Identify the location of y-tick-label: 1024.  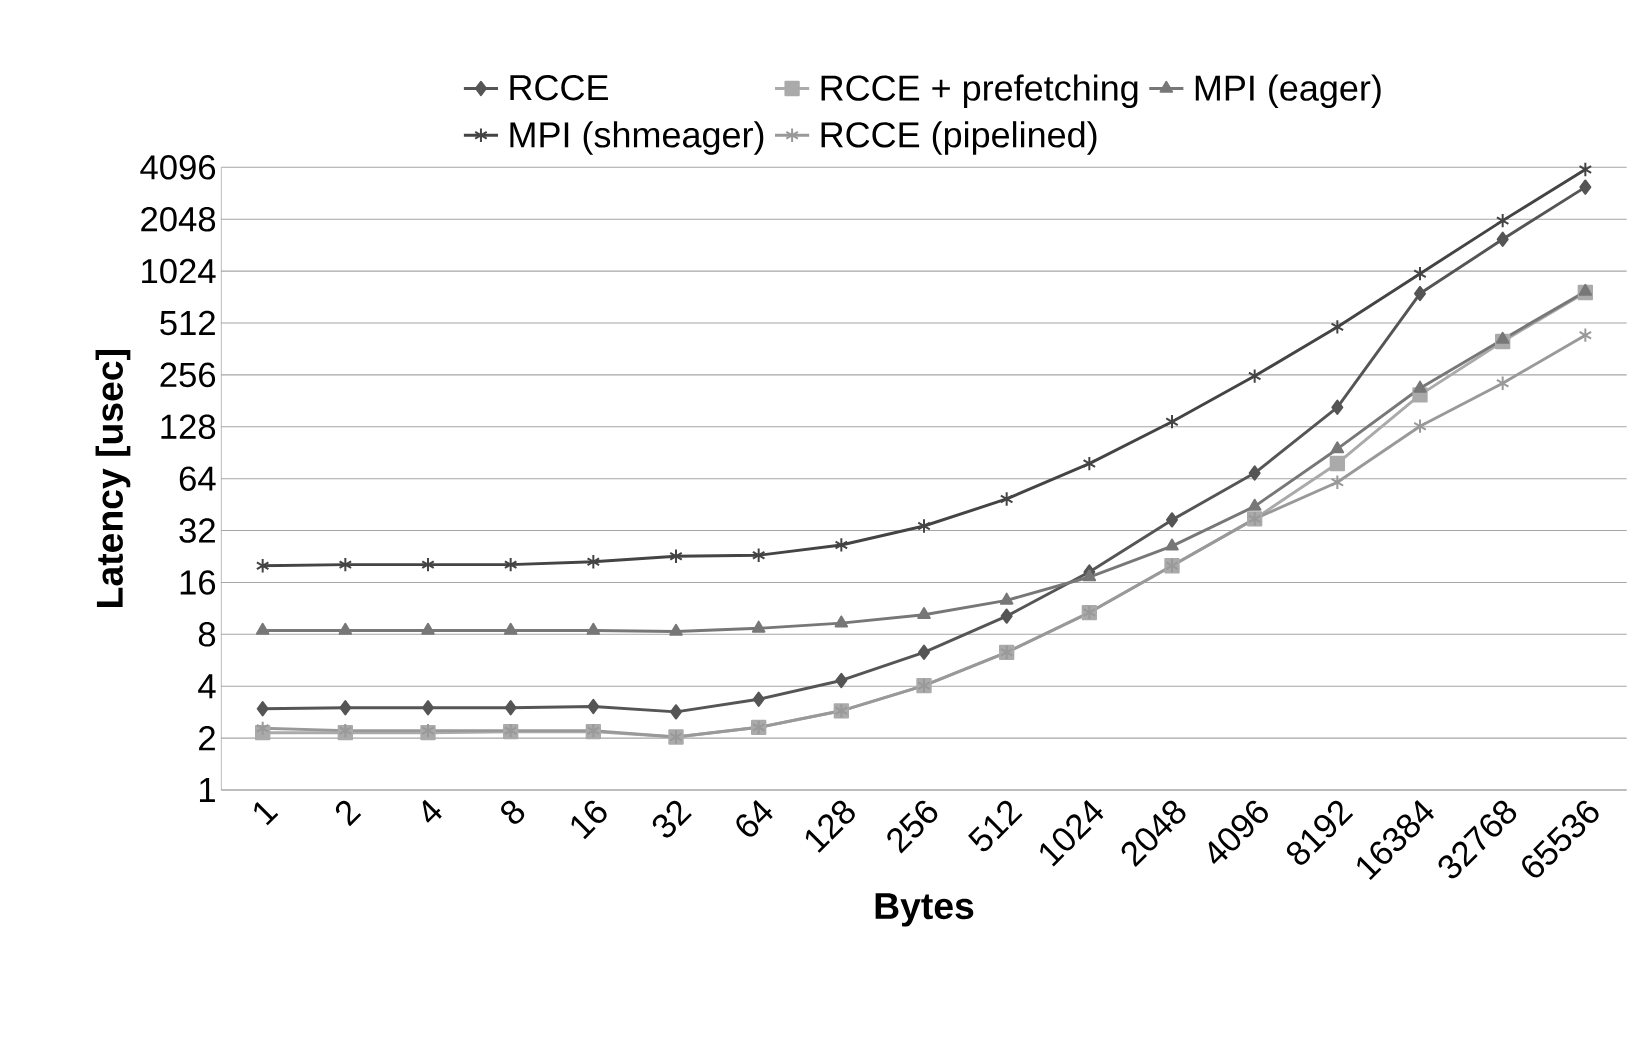
(179, 271).